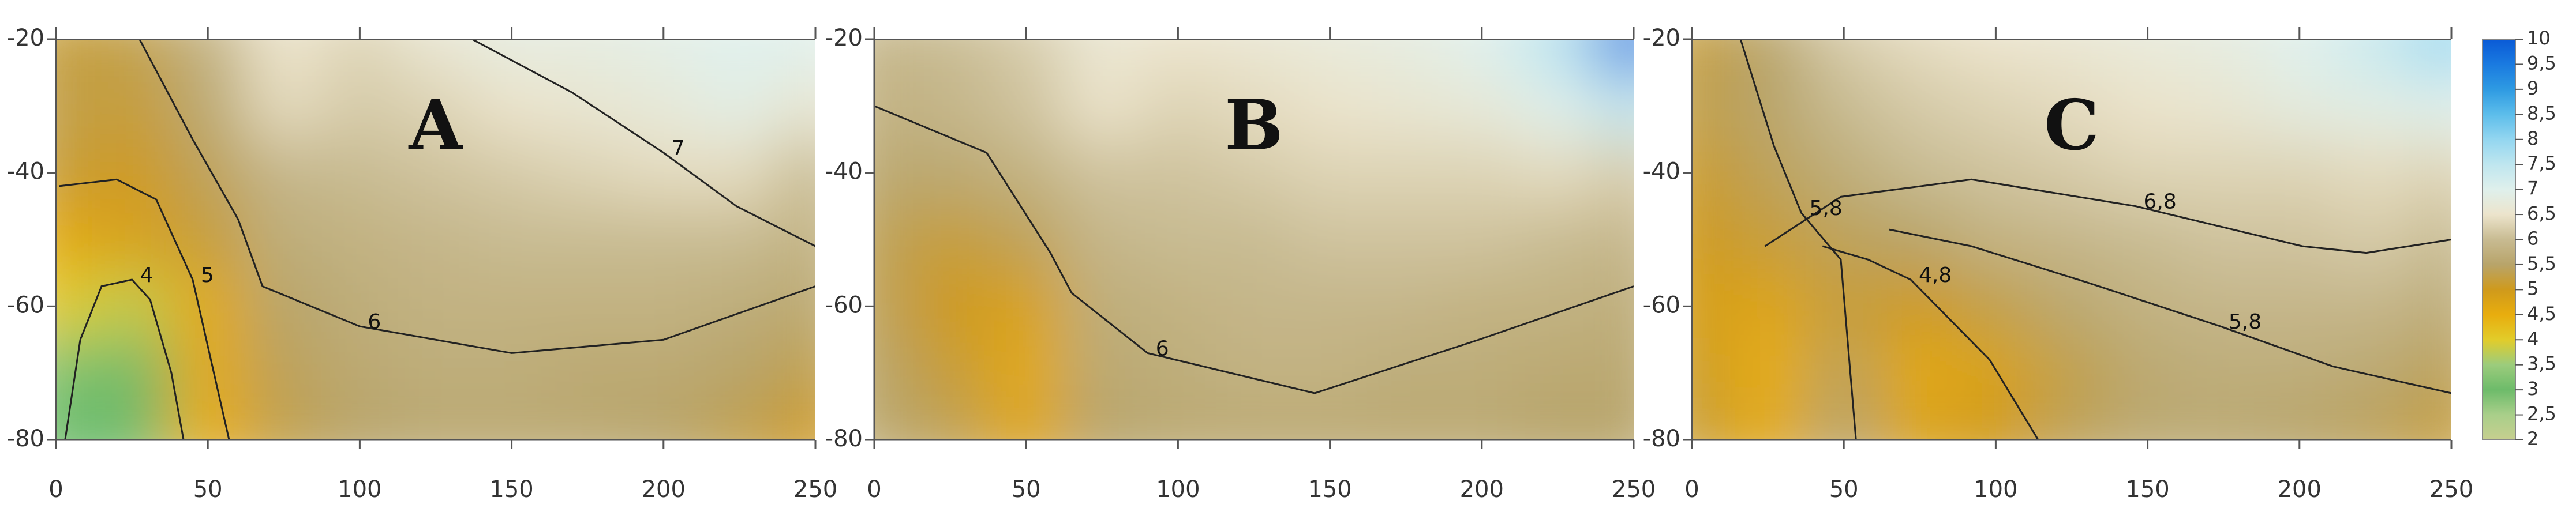 This screenshot has height=531, width=2576. I want to click on colorbar-tick-label: 9, so click(2532, 88).